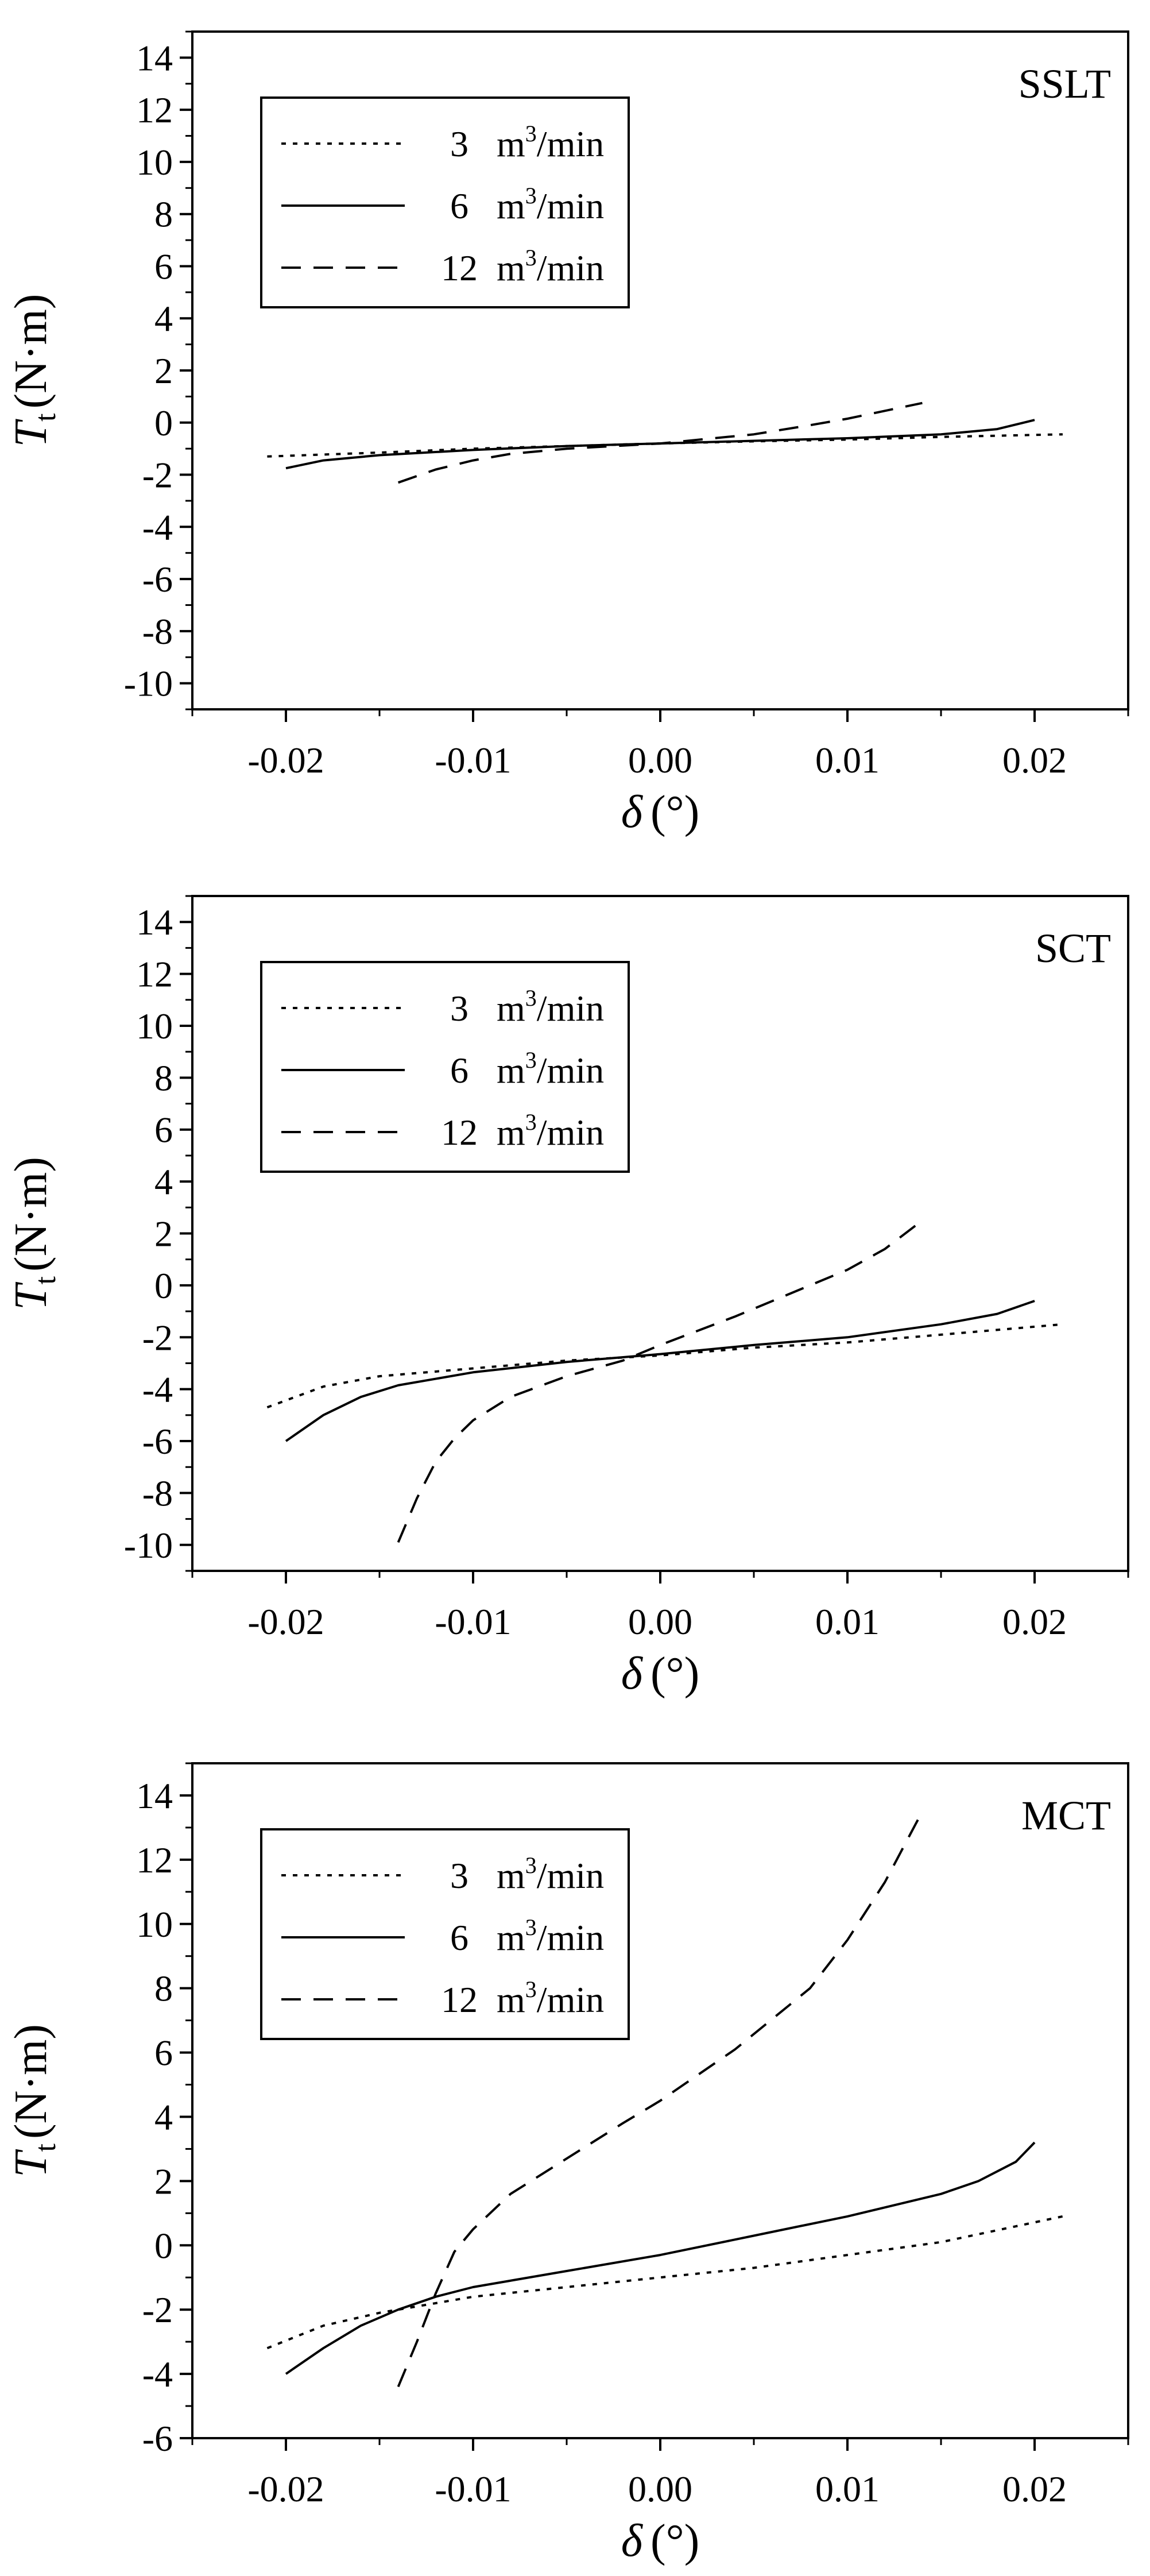 This screenshot has height=2576, width=1150. What do you see at coordinates (1034, 1621) in the screenshot?
I see `x-tick-label: 0.02` at bounding box center [1034, 1621].